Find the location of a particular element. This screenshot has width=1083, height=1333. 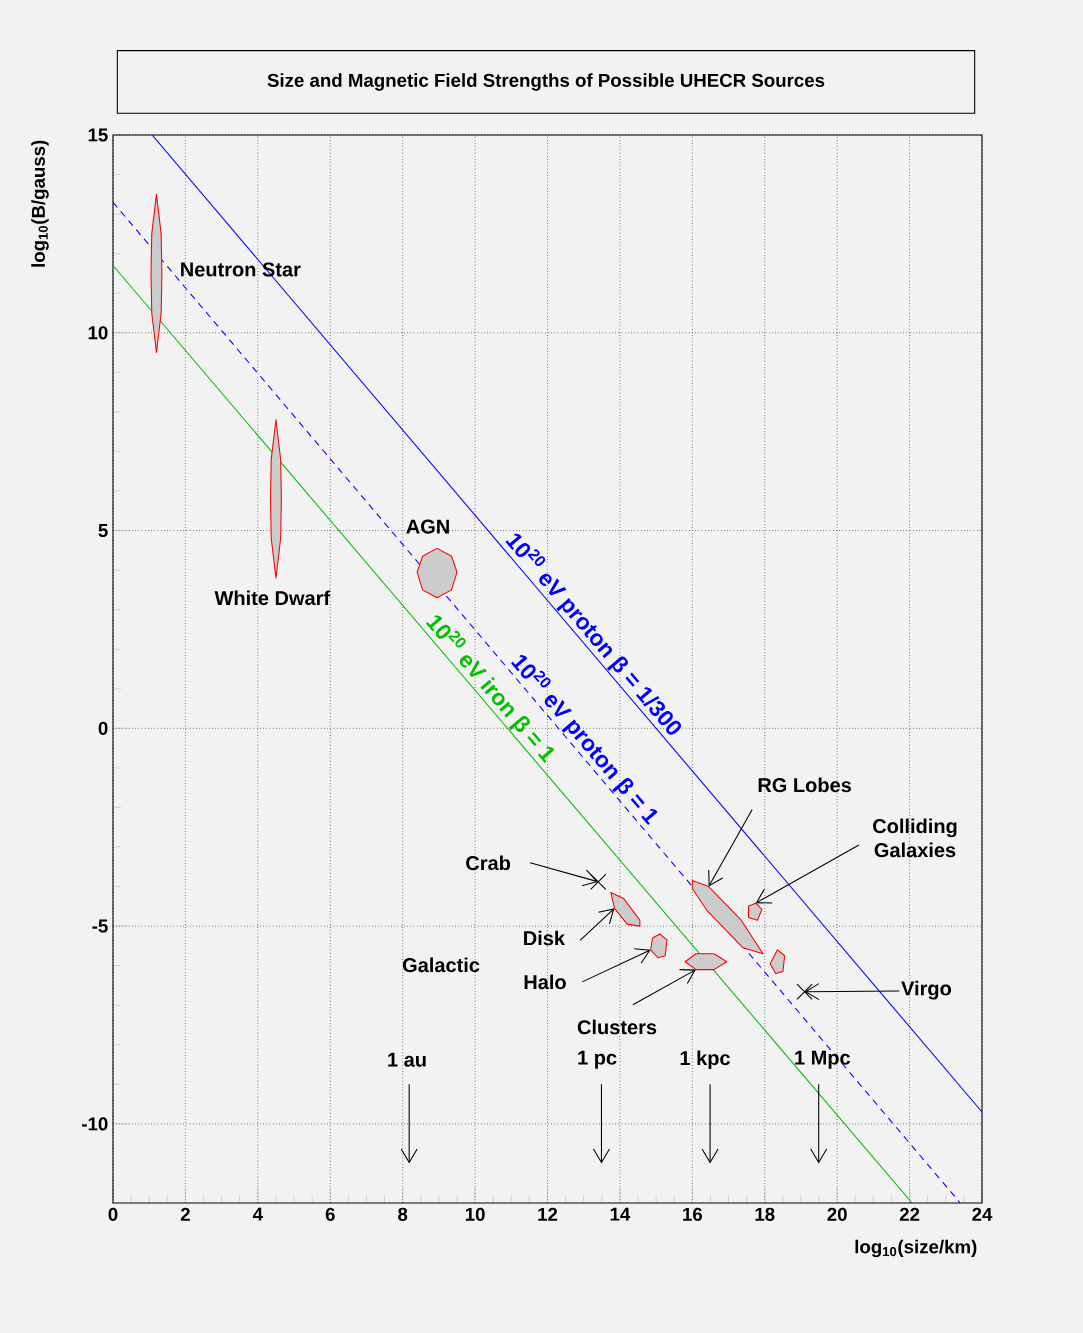

annotation: 1 Mpc is located at coordinates (823, 1059).